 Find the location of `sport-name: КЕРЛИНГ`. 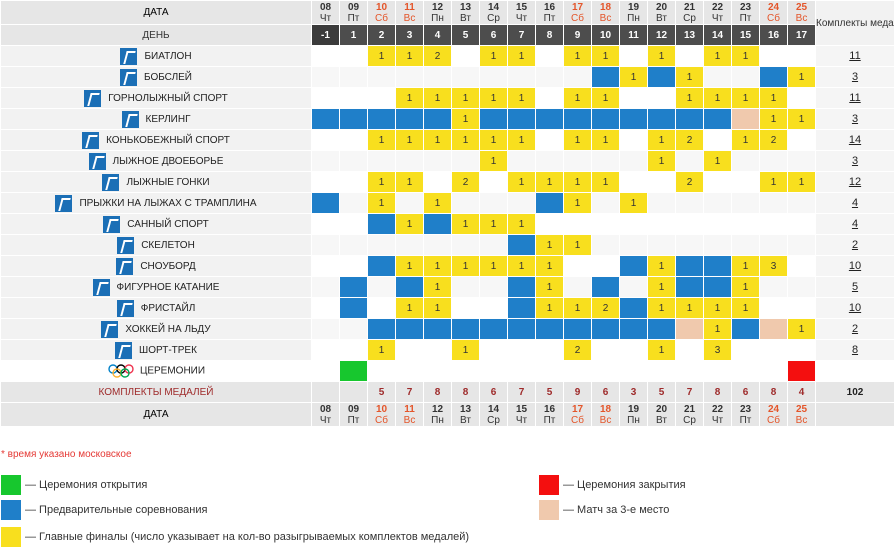

sport-name: КЕРЛИНГ is located at coordinates (168, 119).